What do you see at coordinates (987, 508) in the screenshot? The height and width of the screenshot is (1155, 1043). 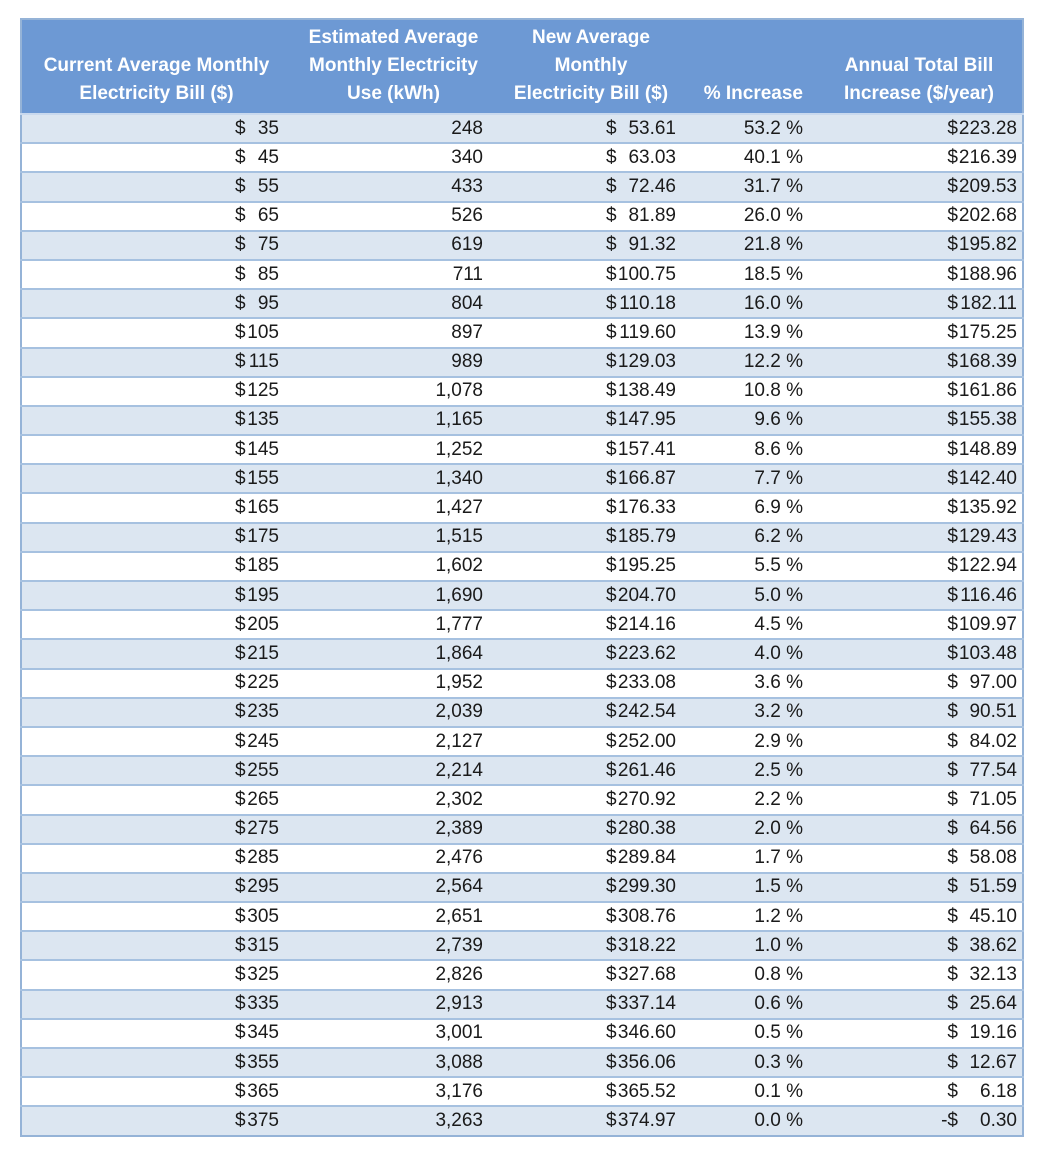 I see `currency-value: 135.92` at bounding box center [987, 508].